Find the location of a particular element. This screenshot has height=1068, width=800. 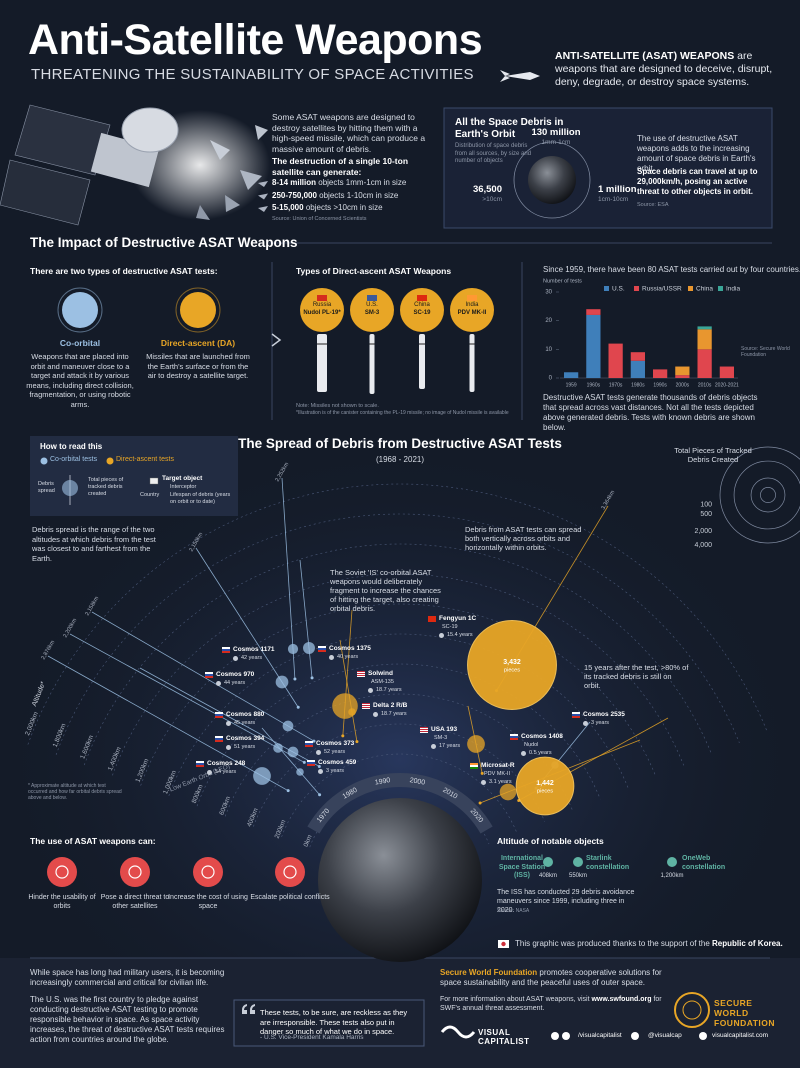

weapon-name: PDV MK-II is located at coordinates (472, 313).